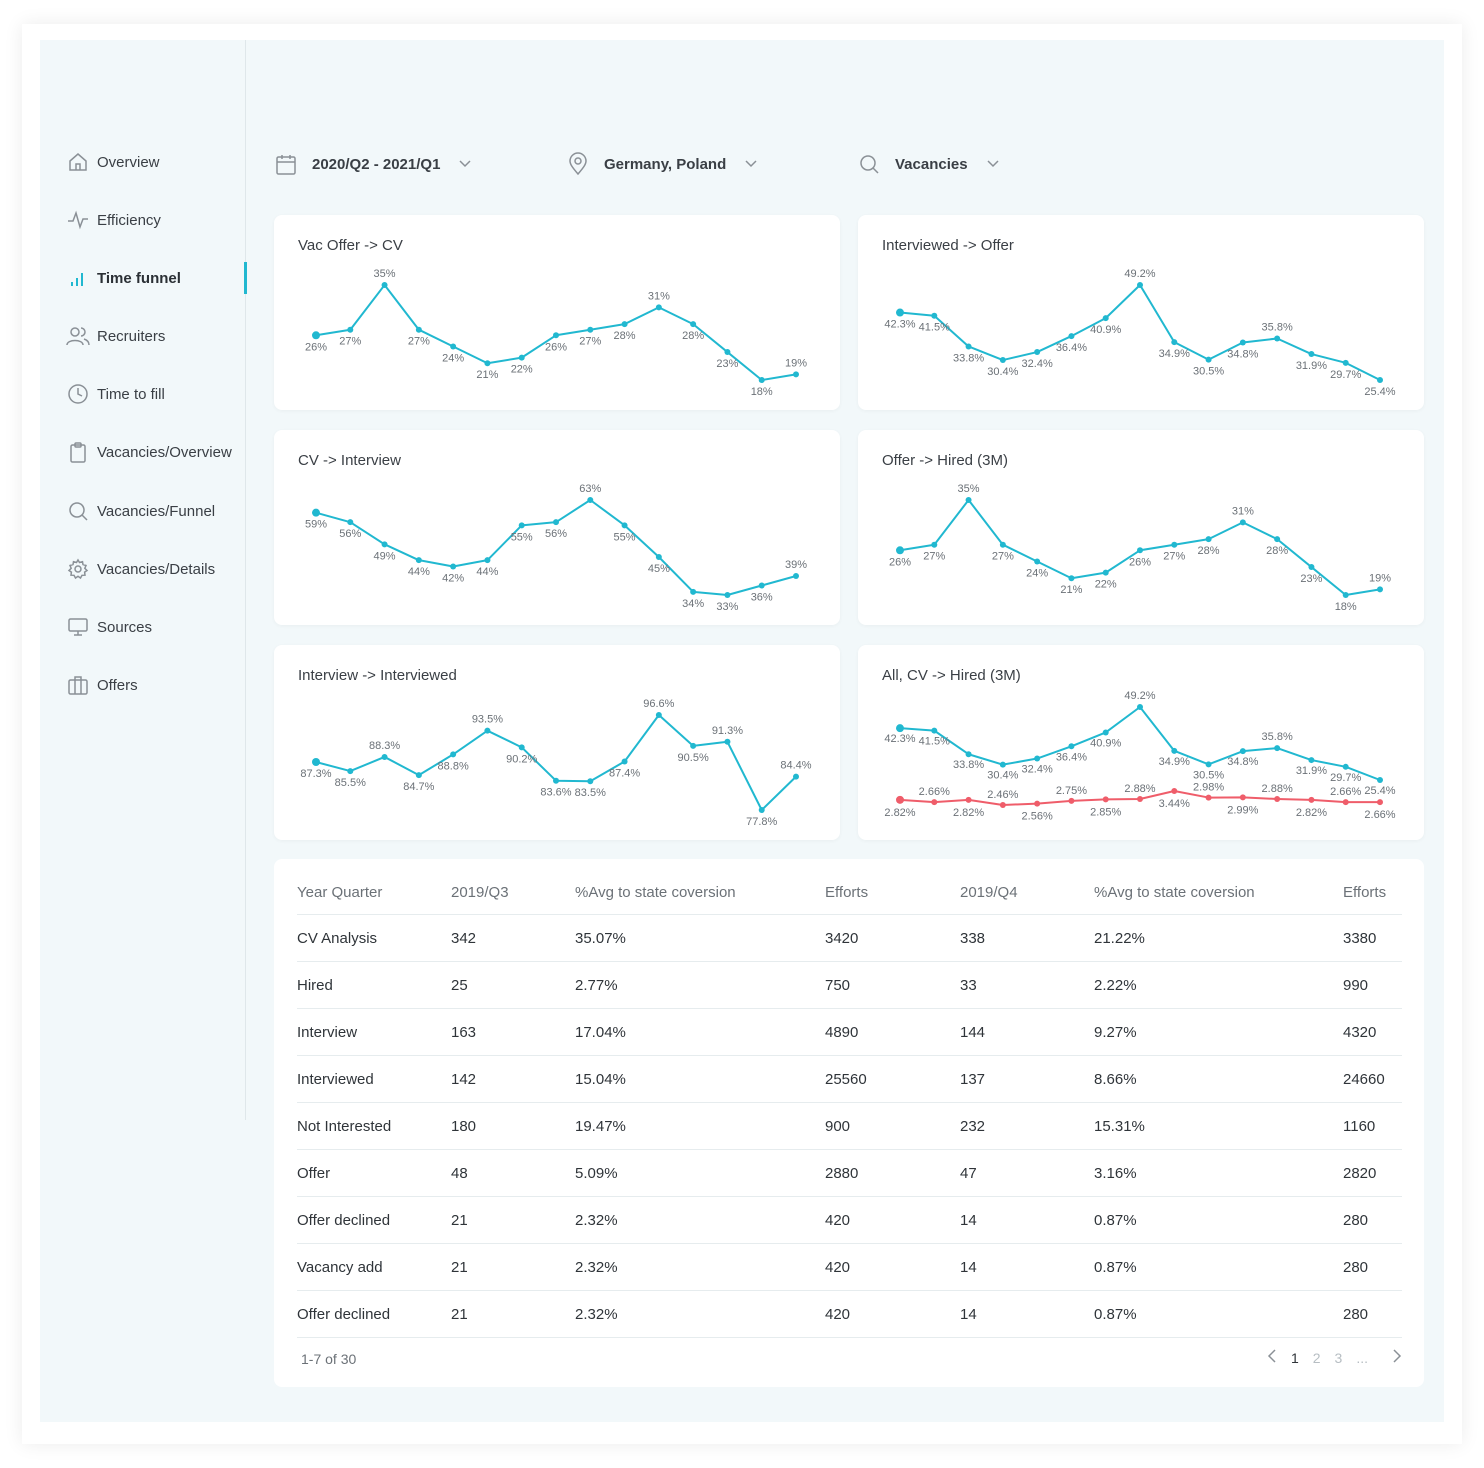 The image size is (1484, 1468). I want to click on sidebar-item-overview: Overview, so click(156, 162).